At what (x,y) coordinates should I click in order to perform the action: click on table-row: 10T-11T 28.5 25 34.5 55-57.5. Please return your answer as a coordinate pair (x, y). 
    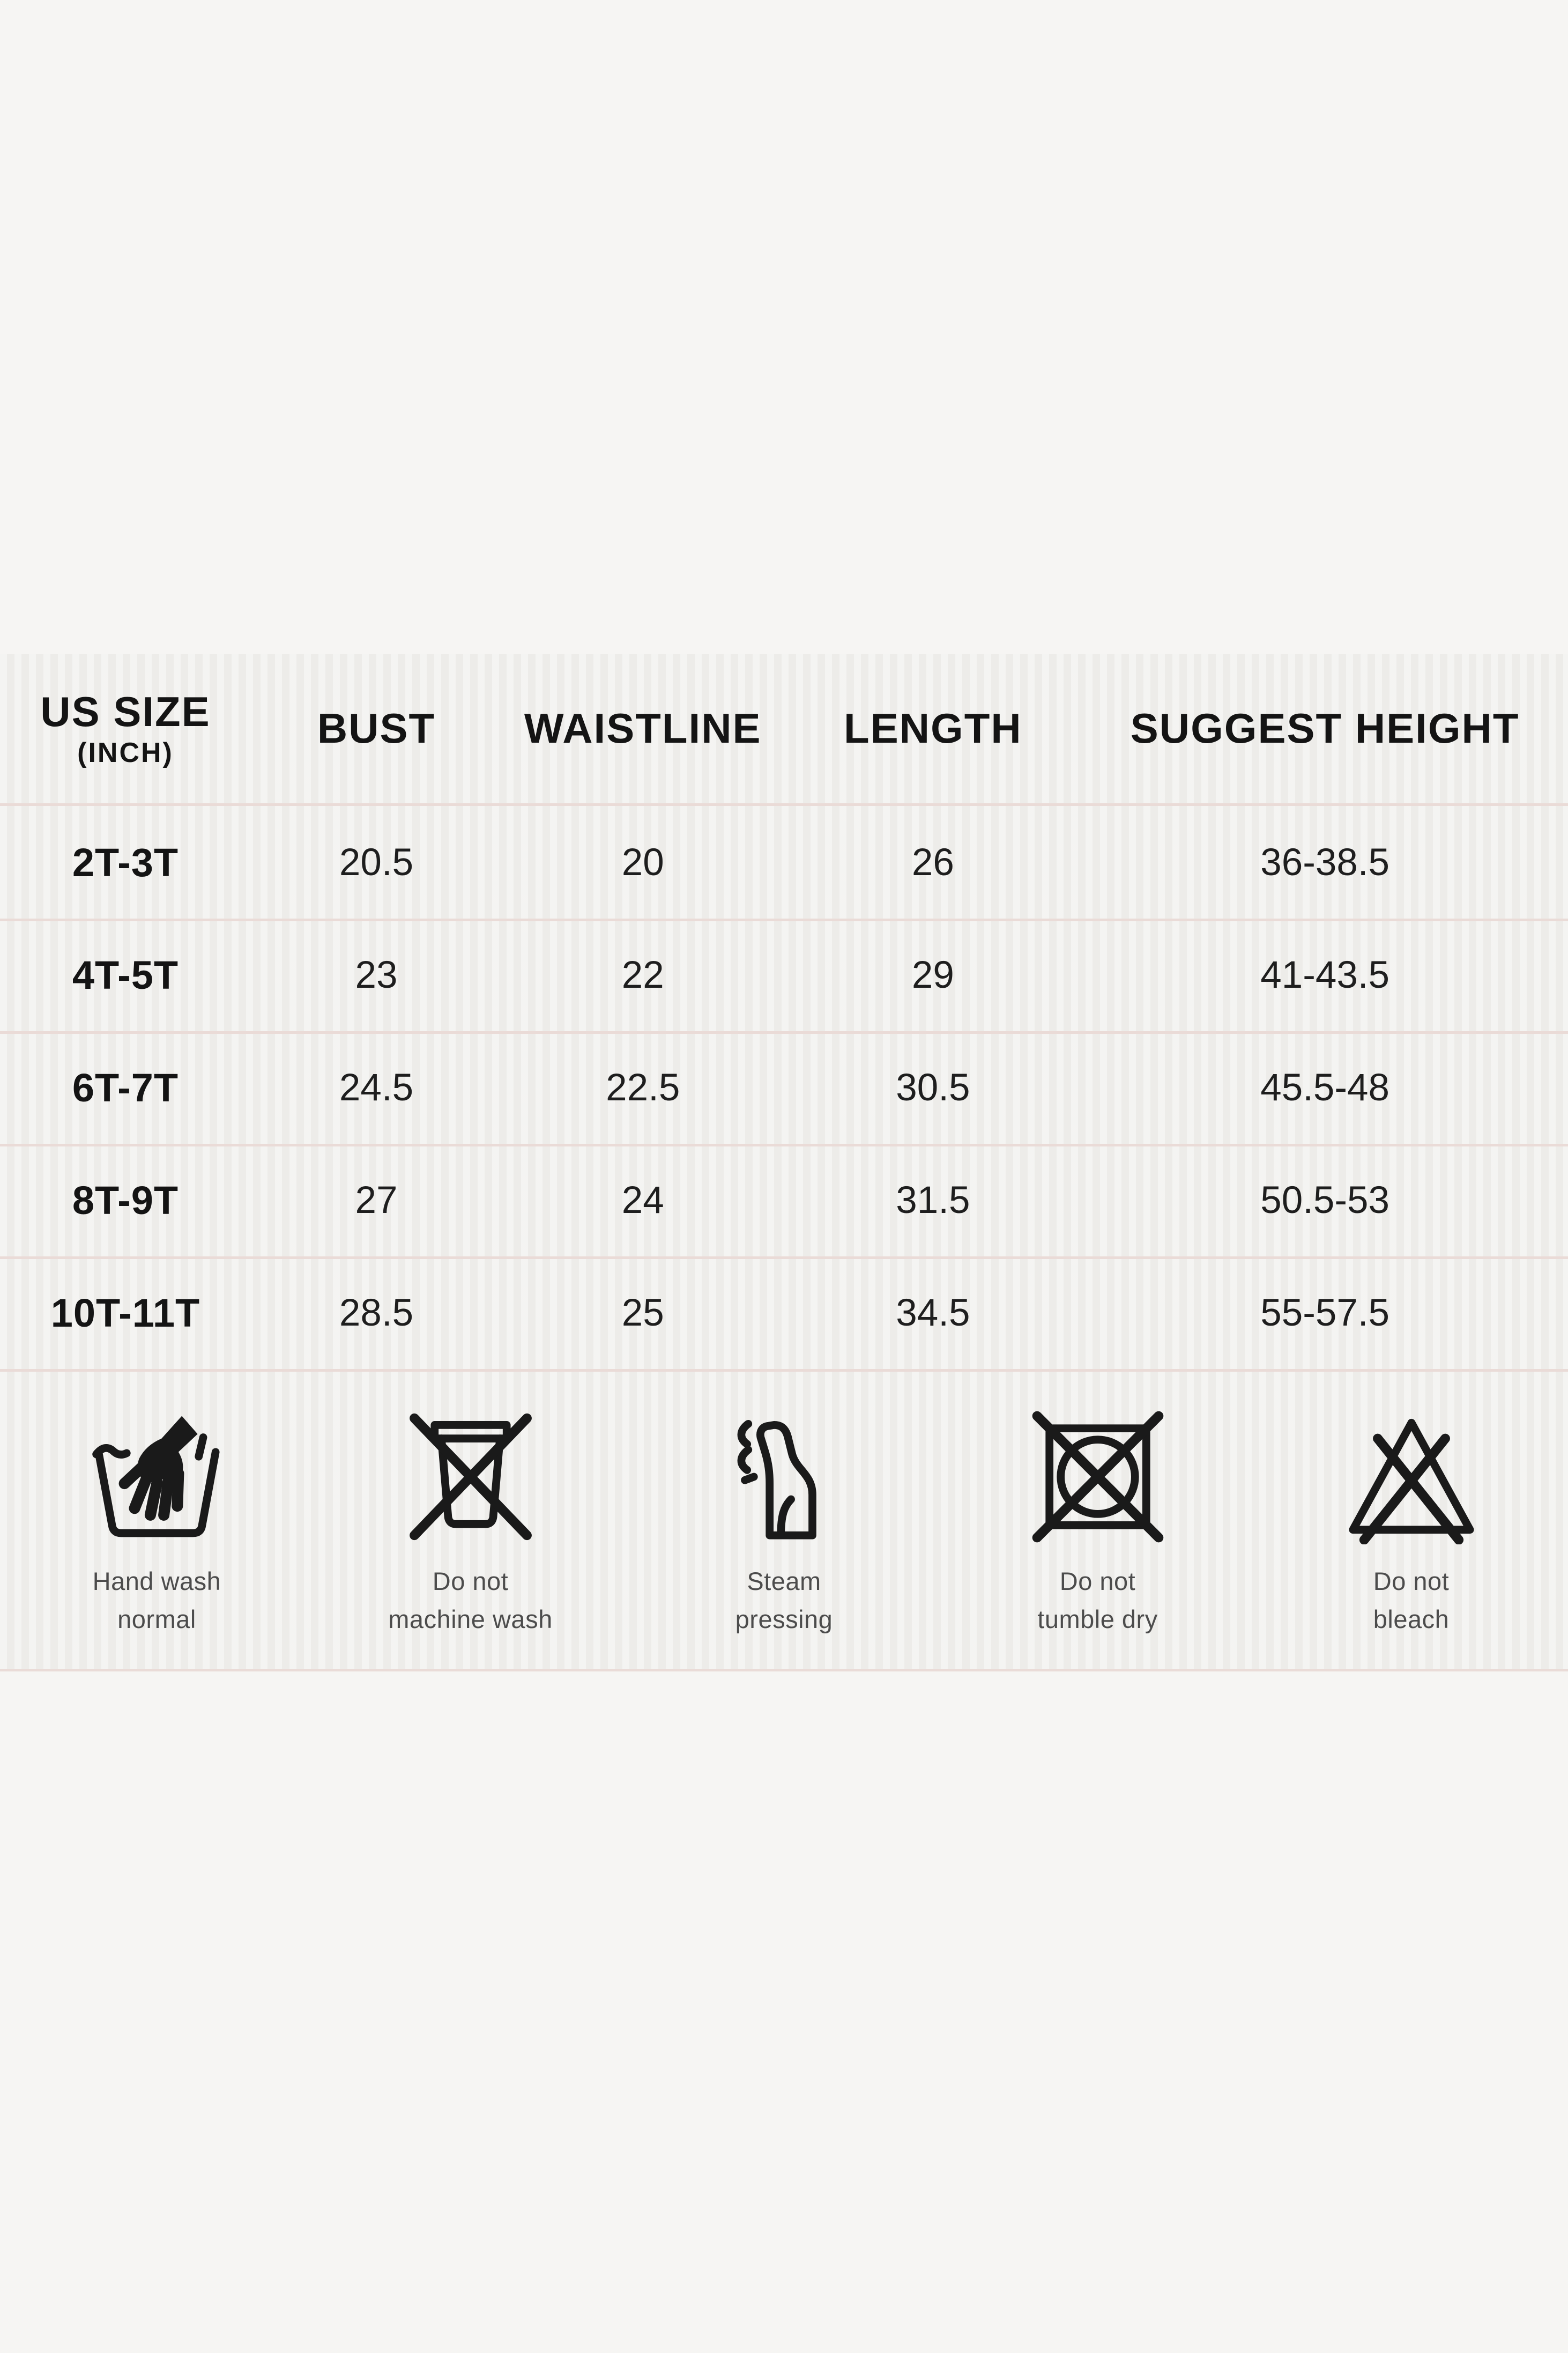
    Looking at the image, I should click on (784, 1314).